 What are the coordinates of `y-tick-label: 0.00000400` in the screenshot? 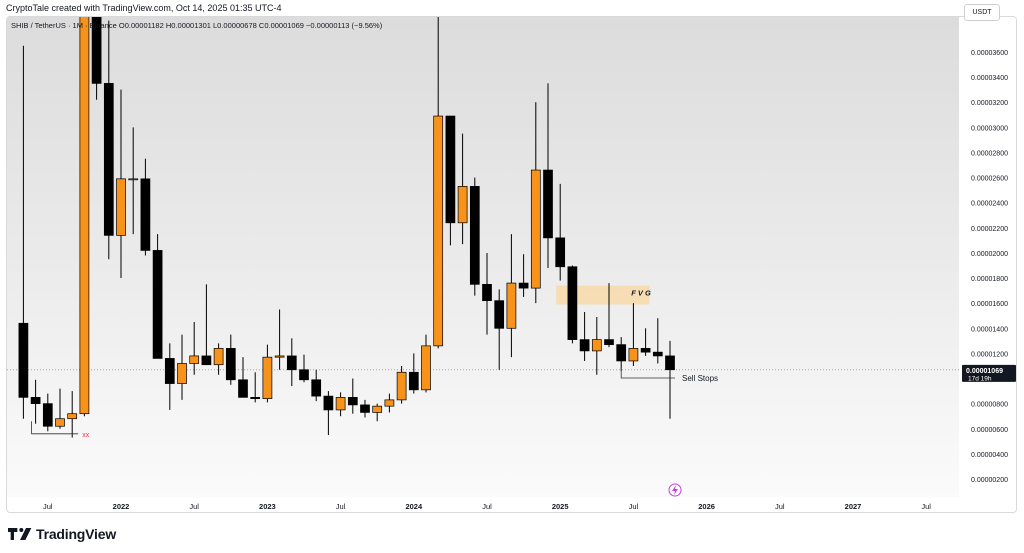 It's located at (989, 455).